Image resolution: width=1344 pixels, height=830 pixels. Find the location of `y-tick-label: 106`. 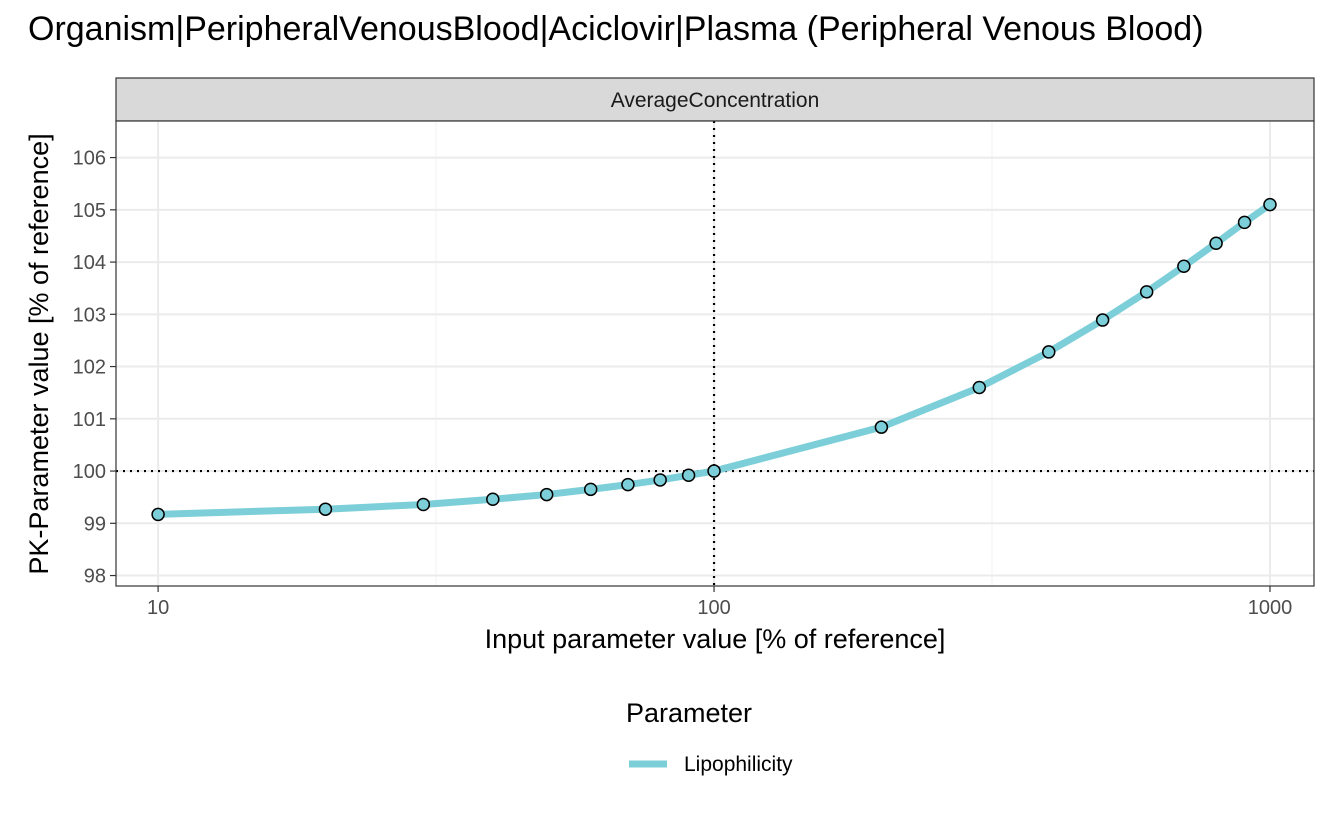

y-tick-label: 106 is located at coordinates (89, 159).